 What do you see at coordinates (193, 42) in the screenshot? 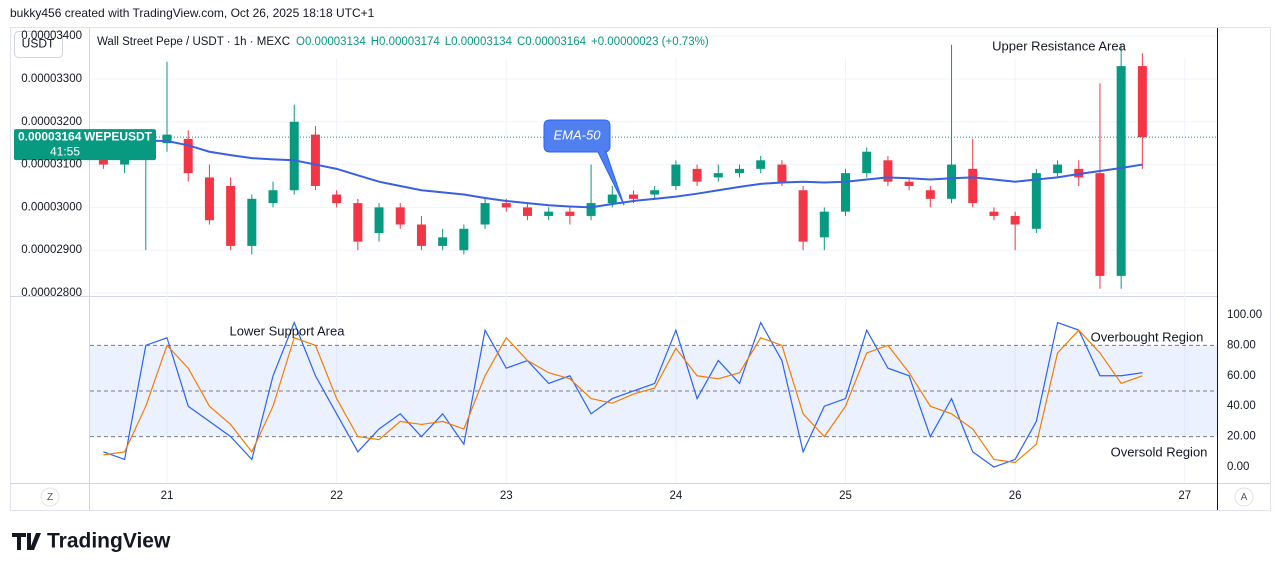
I see `symbol: Wall Street Pepe / USDT · 1h · MEXC` at bounding box center [193, 42].